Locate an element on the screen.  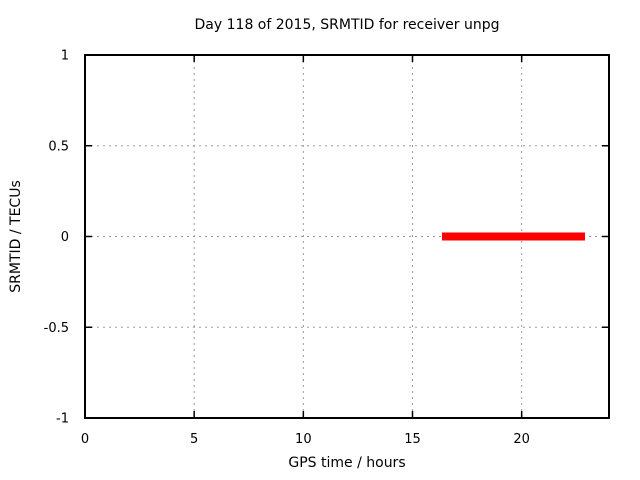
x-tick-label: 15 is located at coordinates (412, 439).